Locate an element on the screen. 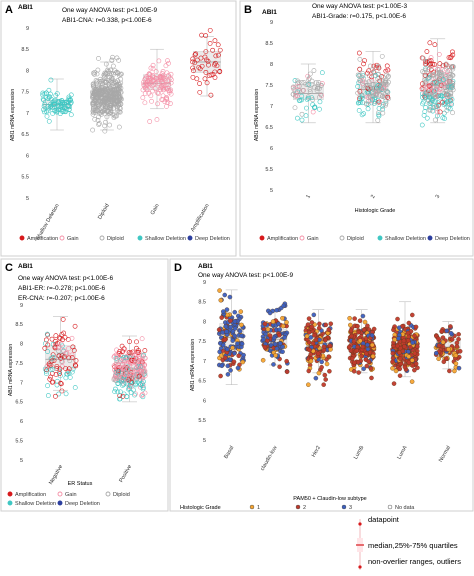  x-tick-label: claudin-low is located at coordinates (269, 458).